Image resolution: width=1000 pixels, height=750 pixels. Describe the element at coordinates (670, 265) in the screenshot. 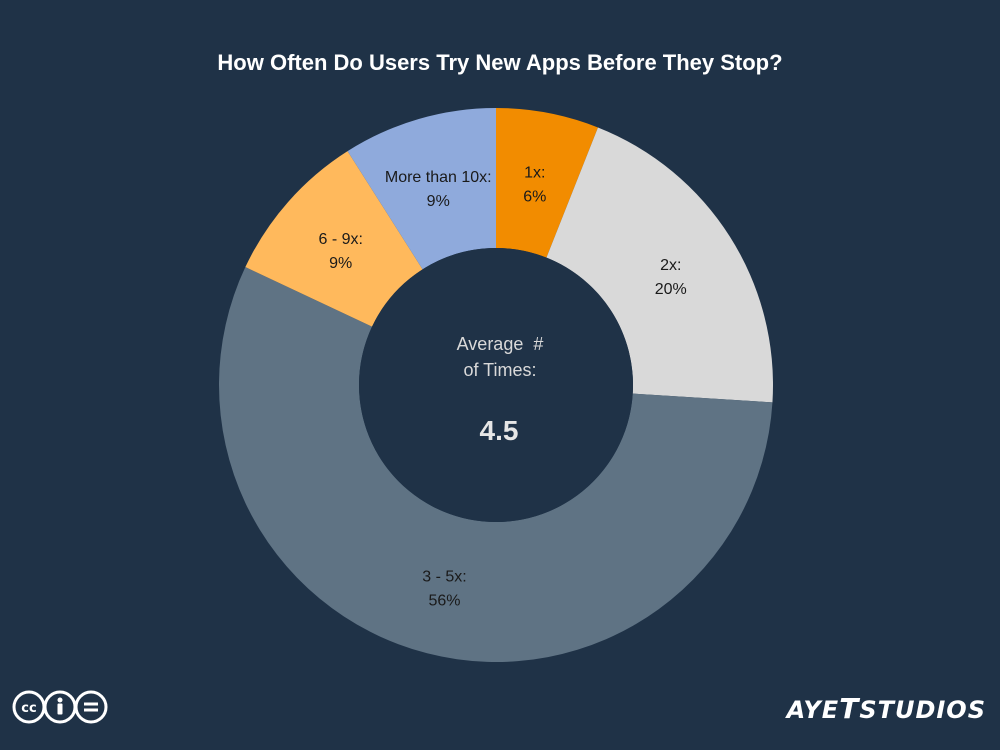

I see `slice-label: 2x:` at that location.